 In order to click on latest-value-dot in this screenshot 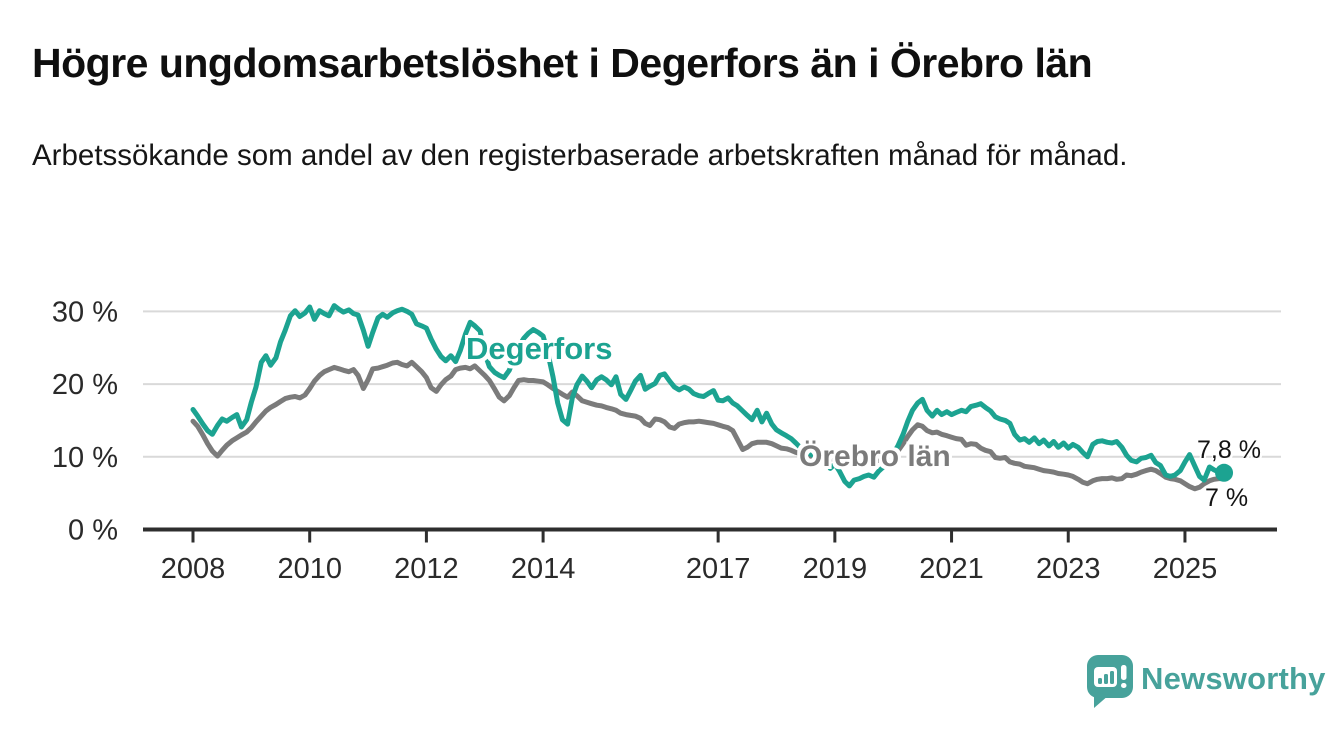, I will do `click(1224, 472)`.